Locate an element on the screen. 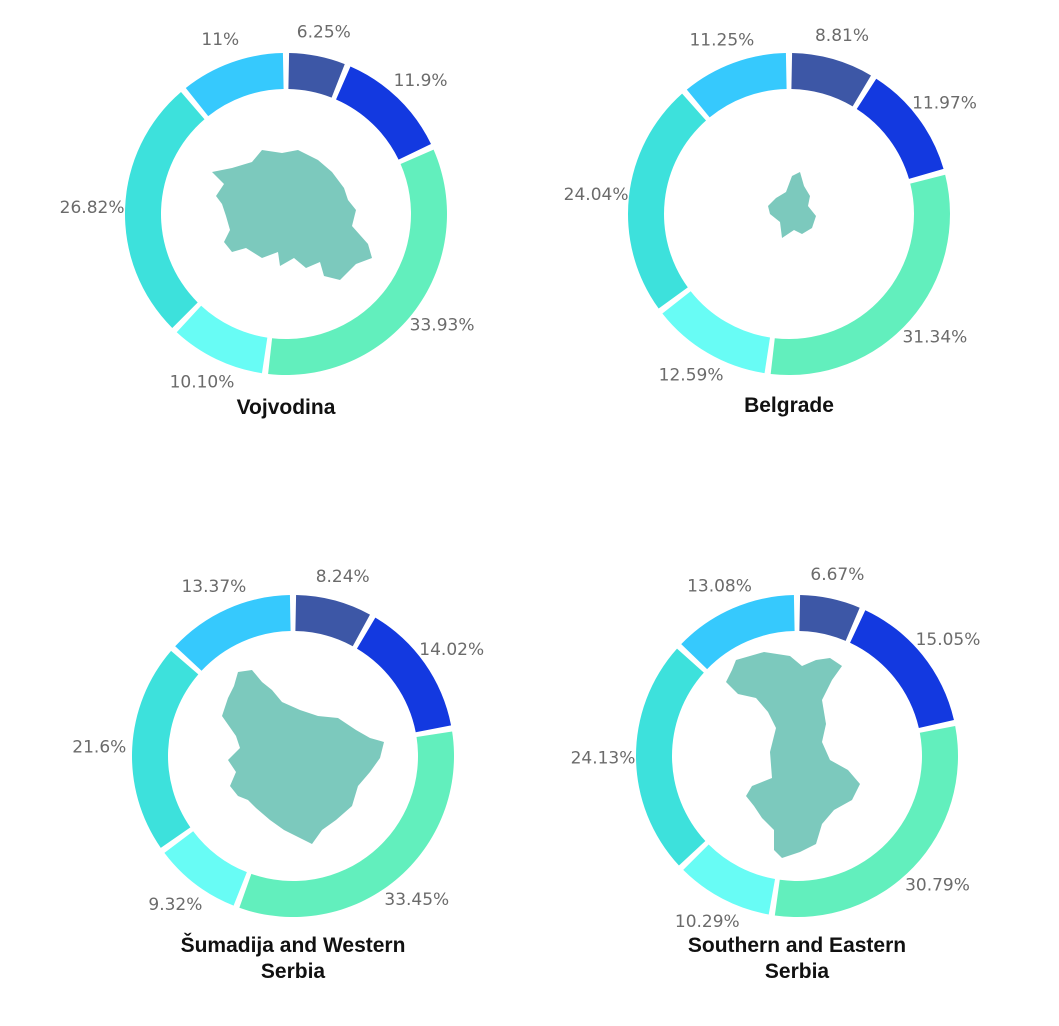 Image resolution: width=1059 pixels, height=1026 pixels. percent-labels: 6.25% 11.9% 33.93% 10.10% 26.82% 11% is located at coordinates (267, 208).